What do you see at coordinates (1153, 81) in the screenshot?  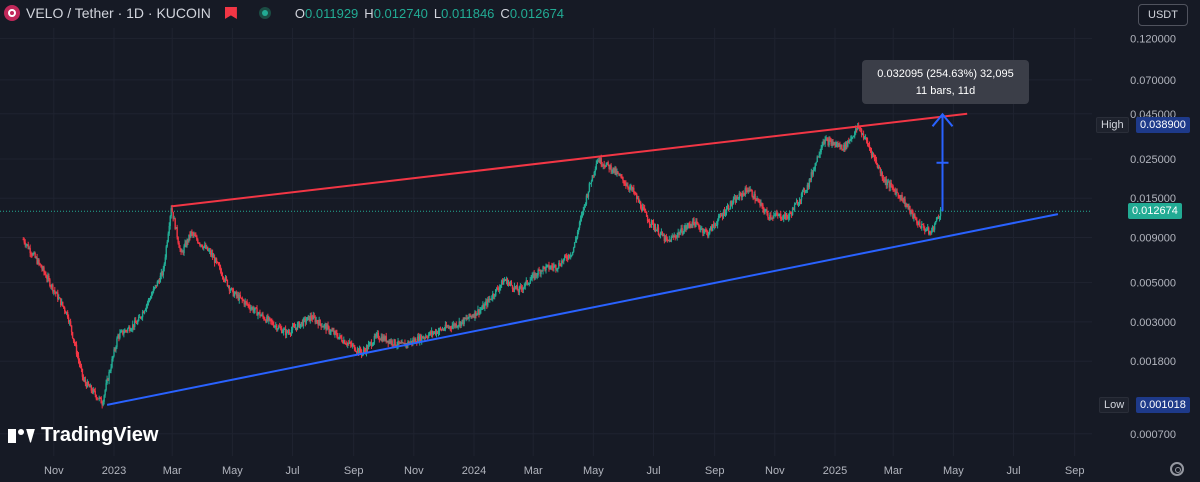 I see `price-tick-label: 0.070000` at bounding box center [1153, 81].